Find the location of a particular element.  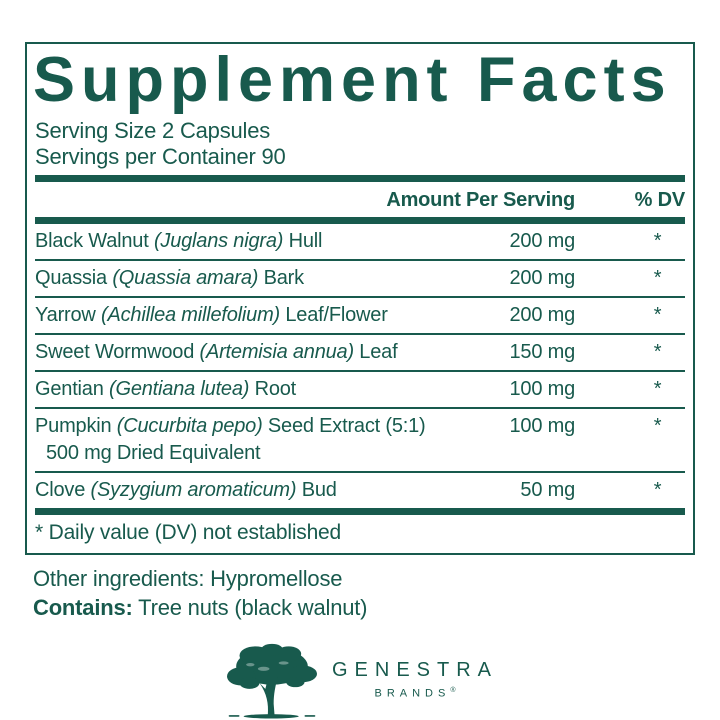

table-row: Gentian (Gentiana lutea) Root 100 mg * is located at coordinates (360, 388).